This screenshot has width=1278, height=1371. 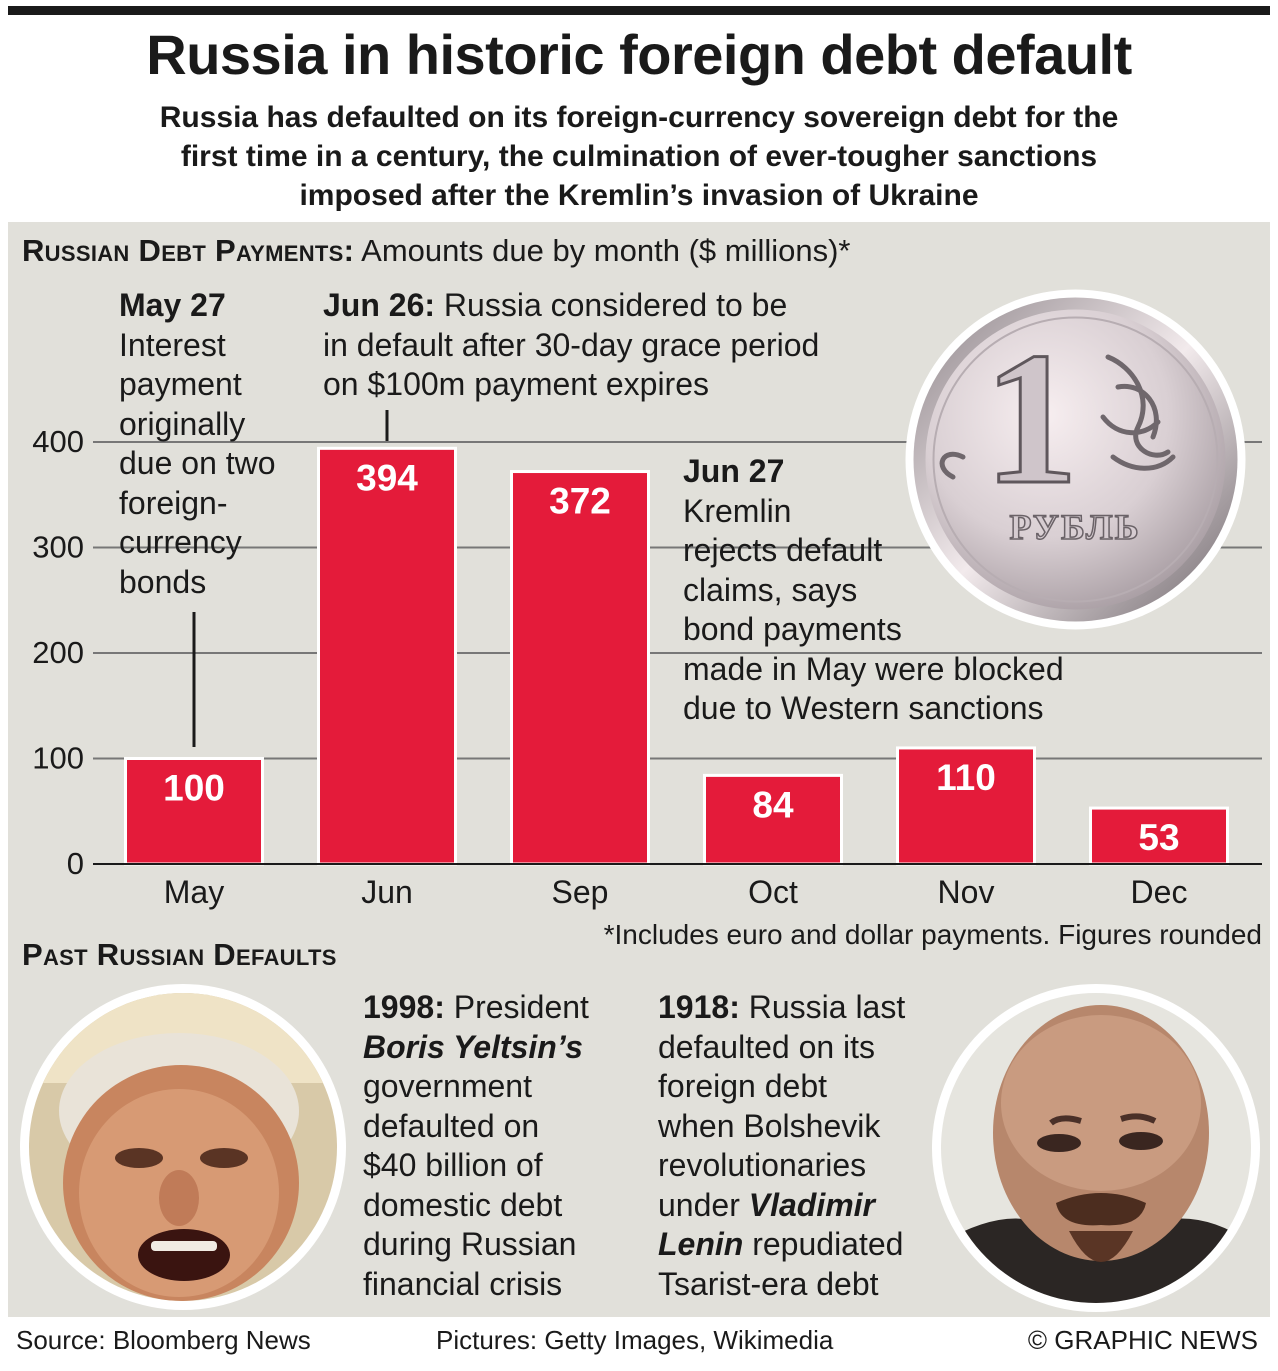 I want to click on annotation-line: Interest, so click(x=172, y=344).